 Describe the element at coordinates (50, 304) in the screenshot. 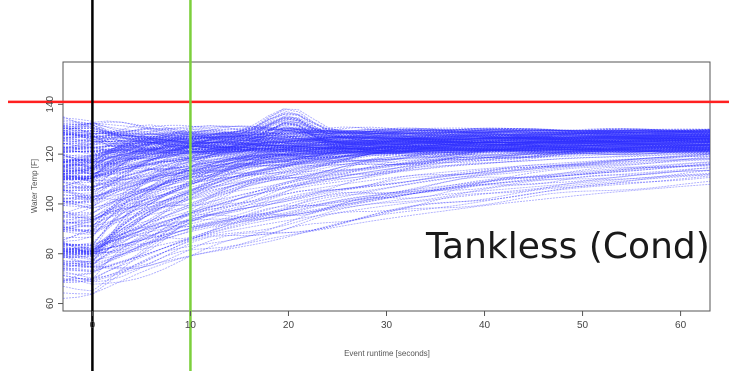

I see `y-tick-label: 60` at that location.